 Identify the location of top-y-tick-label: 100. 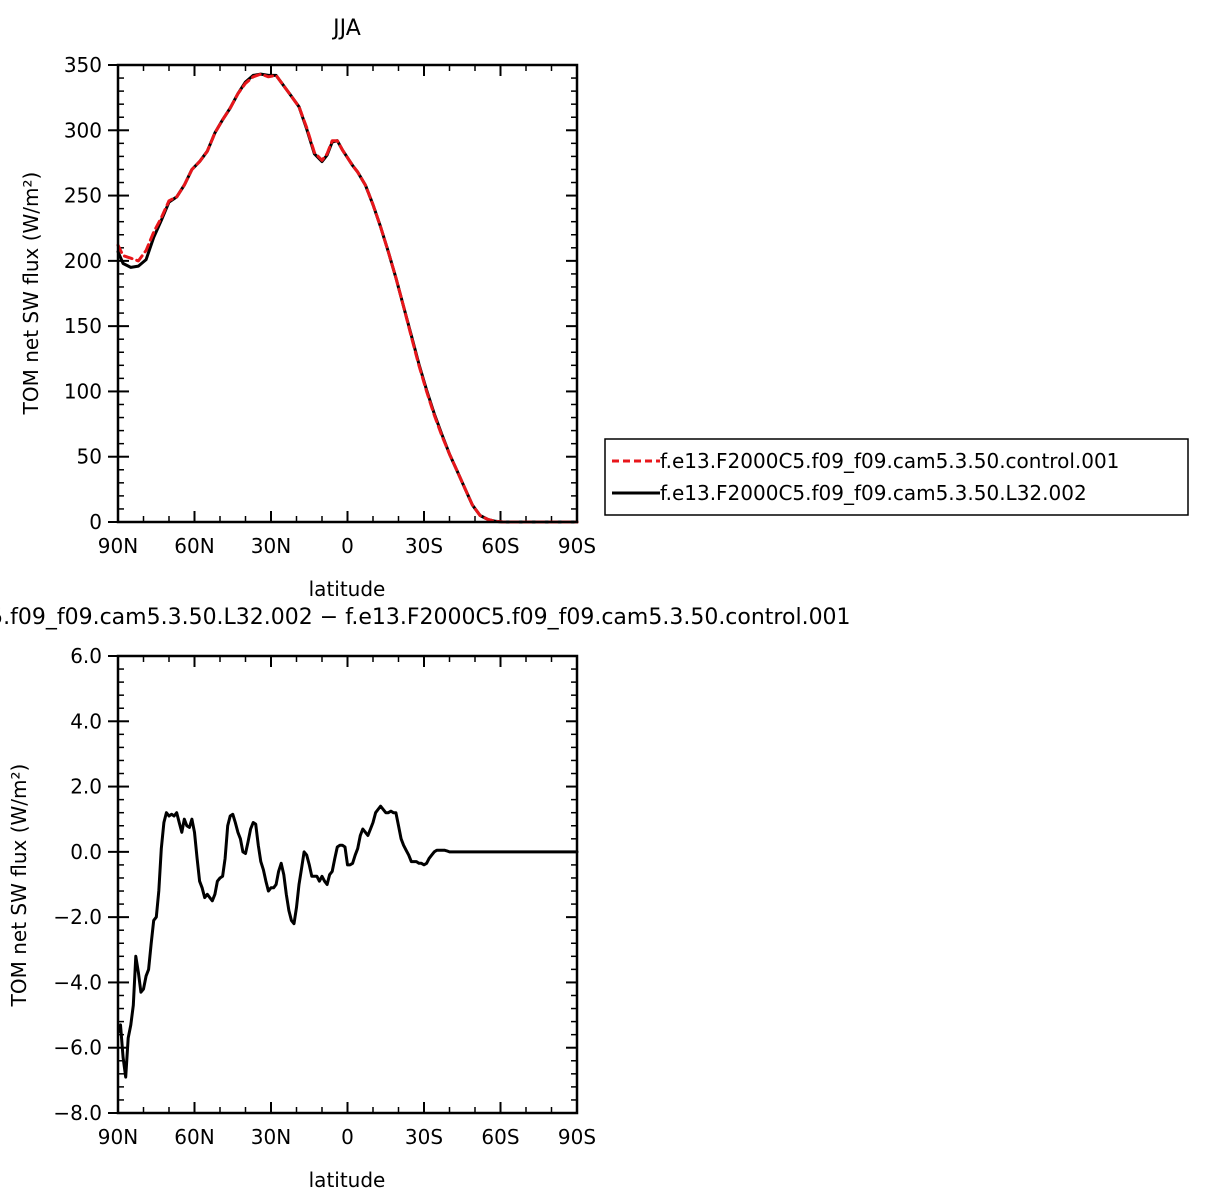
(83, 391).